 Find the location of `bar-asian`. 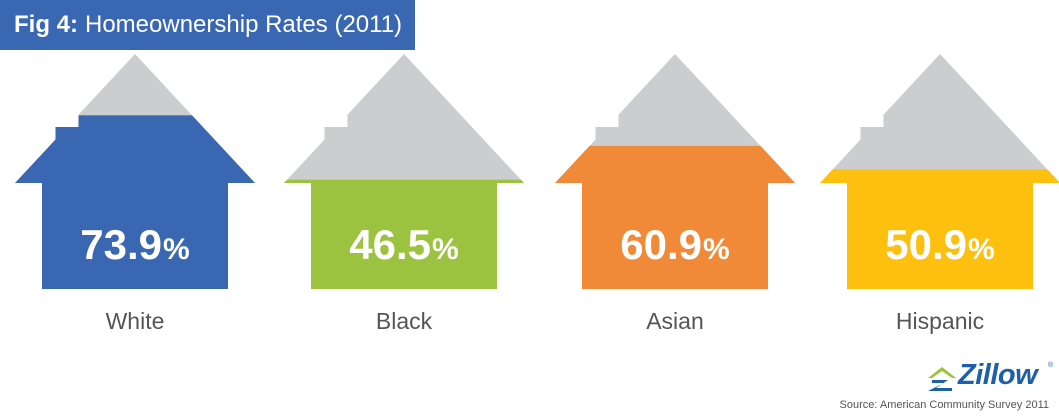

bar-asian is located at coordinates (675, 217).